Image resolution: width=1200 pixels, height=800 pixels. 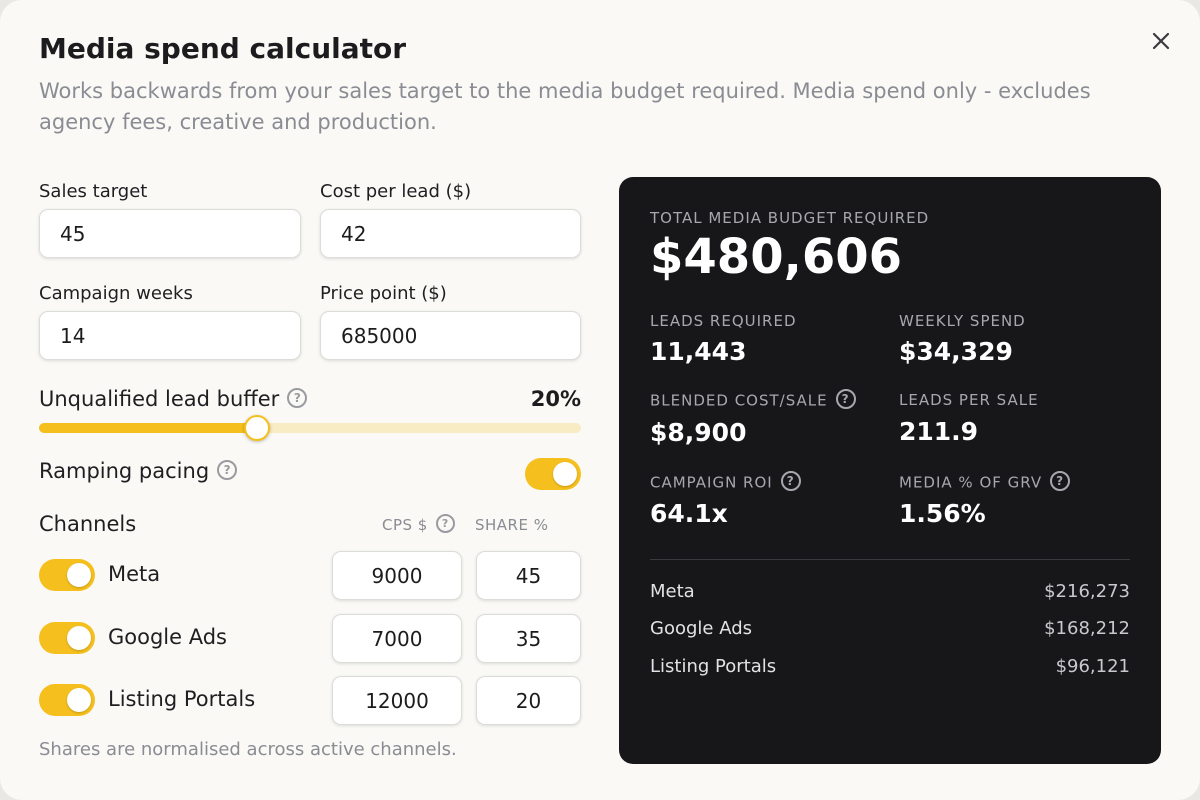 I want to click on close-button, so click(x=1161, y=41).